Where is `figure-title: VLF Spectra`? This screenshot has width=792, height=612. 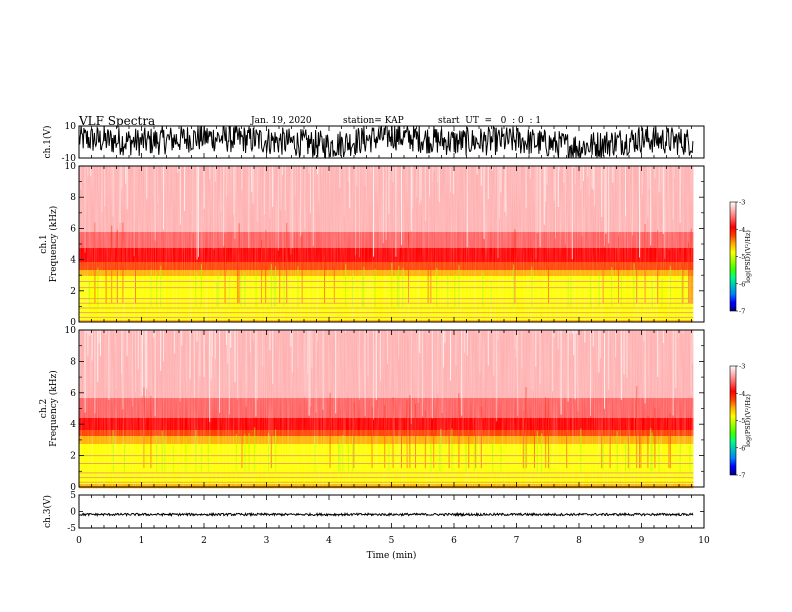 figure-title: VLF Spectra is located at coordinates (117, 121).